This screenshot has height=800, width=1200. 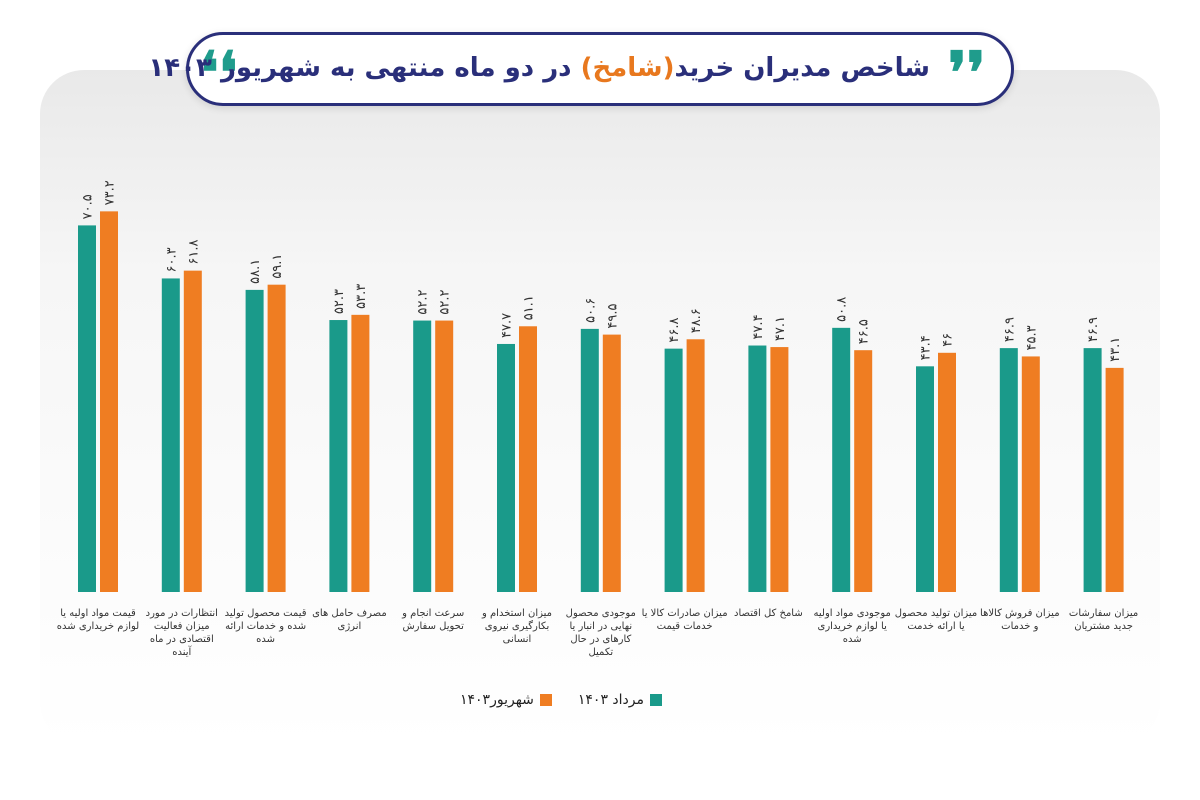 What do you see at coordinates (497, 700) in the screenshot?
I see `legend-label-series-2: شهریور۱۴۰۳` at bounding box center [497, 700].